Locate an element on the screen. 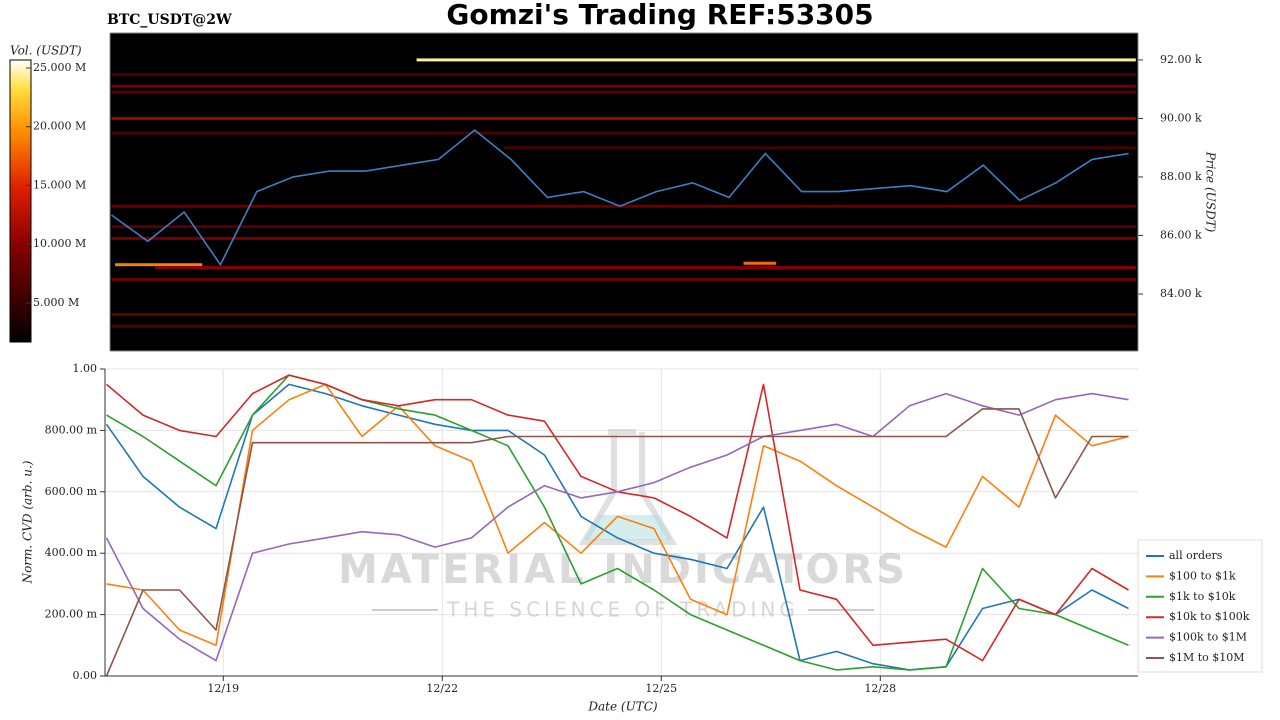  x-tick-label: 12/22 is located at coordinates (442, 688).